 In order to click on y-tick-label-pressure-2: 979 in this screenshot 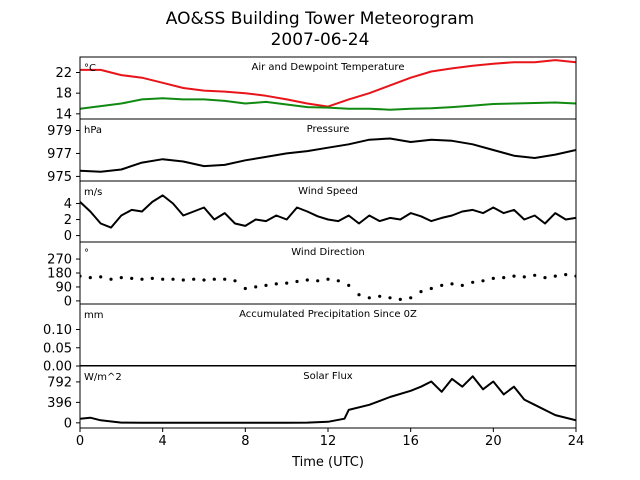, I will do `click(59, 131)`.